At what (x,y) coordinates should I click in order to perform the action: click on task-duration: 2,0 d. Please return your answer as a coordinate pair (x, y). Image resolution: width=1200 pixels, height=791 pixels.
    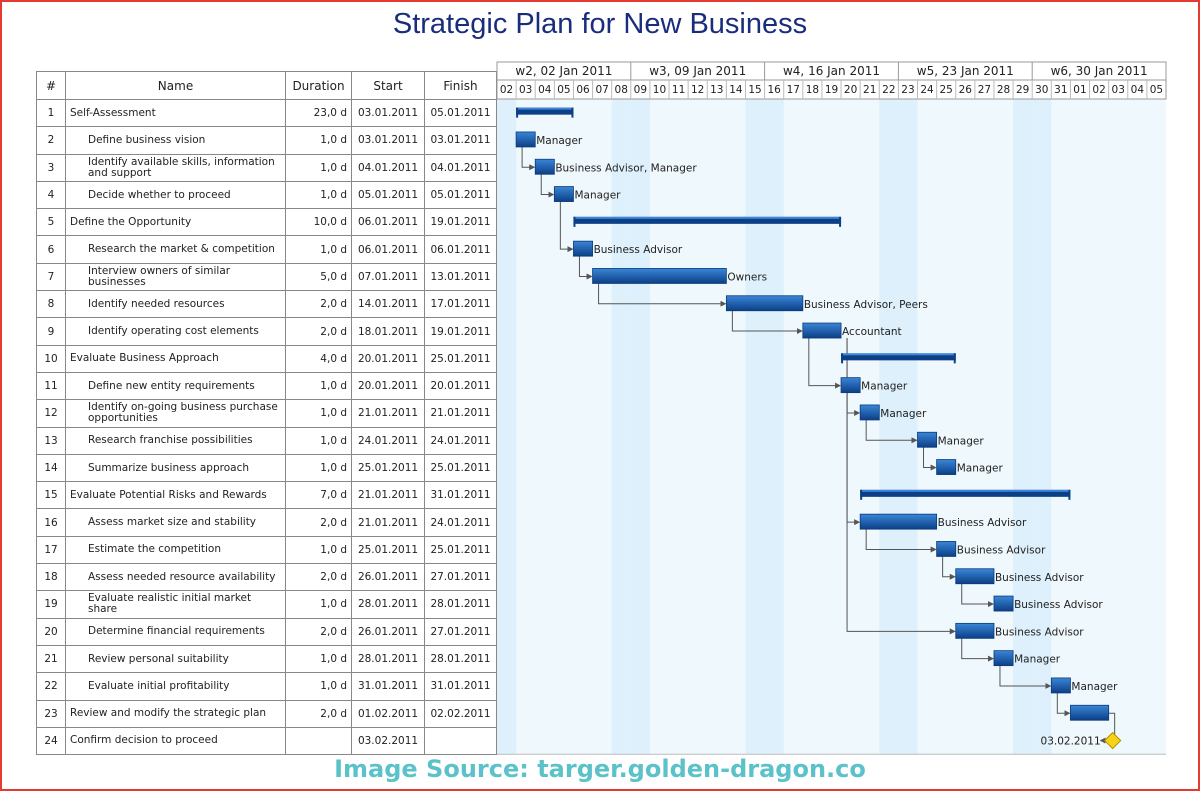
    Looking at the image, I should click on (318, 304).